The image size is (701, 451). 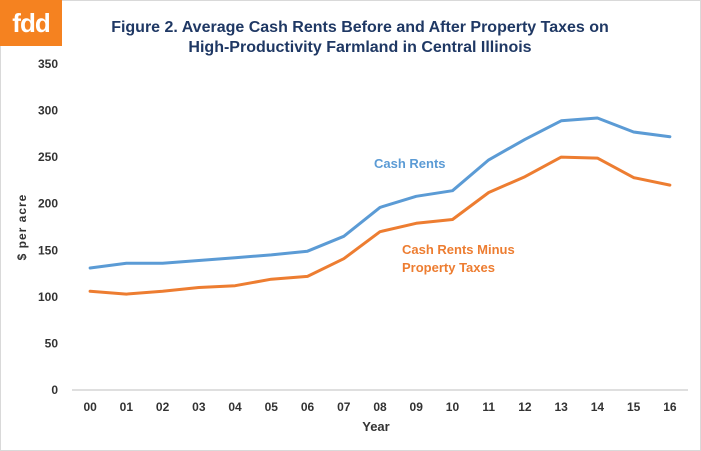 I want to click on x-tick-label: 15, so click(x=634, y=407).